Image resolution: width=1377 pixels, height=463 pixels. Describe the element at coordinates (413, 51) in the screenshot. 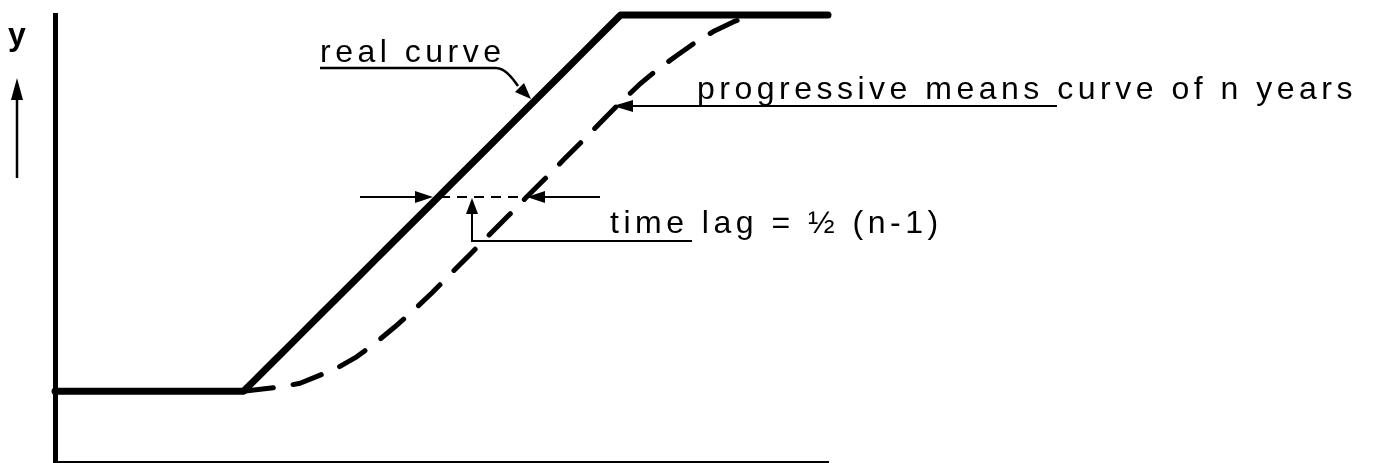

I see `series-label: real curve` at that location.